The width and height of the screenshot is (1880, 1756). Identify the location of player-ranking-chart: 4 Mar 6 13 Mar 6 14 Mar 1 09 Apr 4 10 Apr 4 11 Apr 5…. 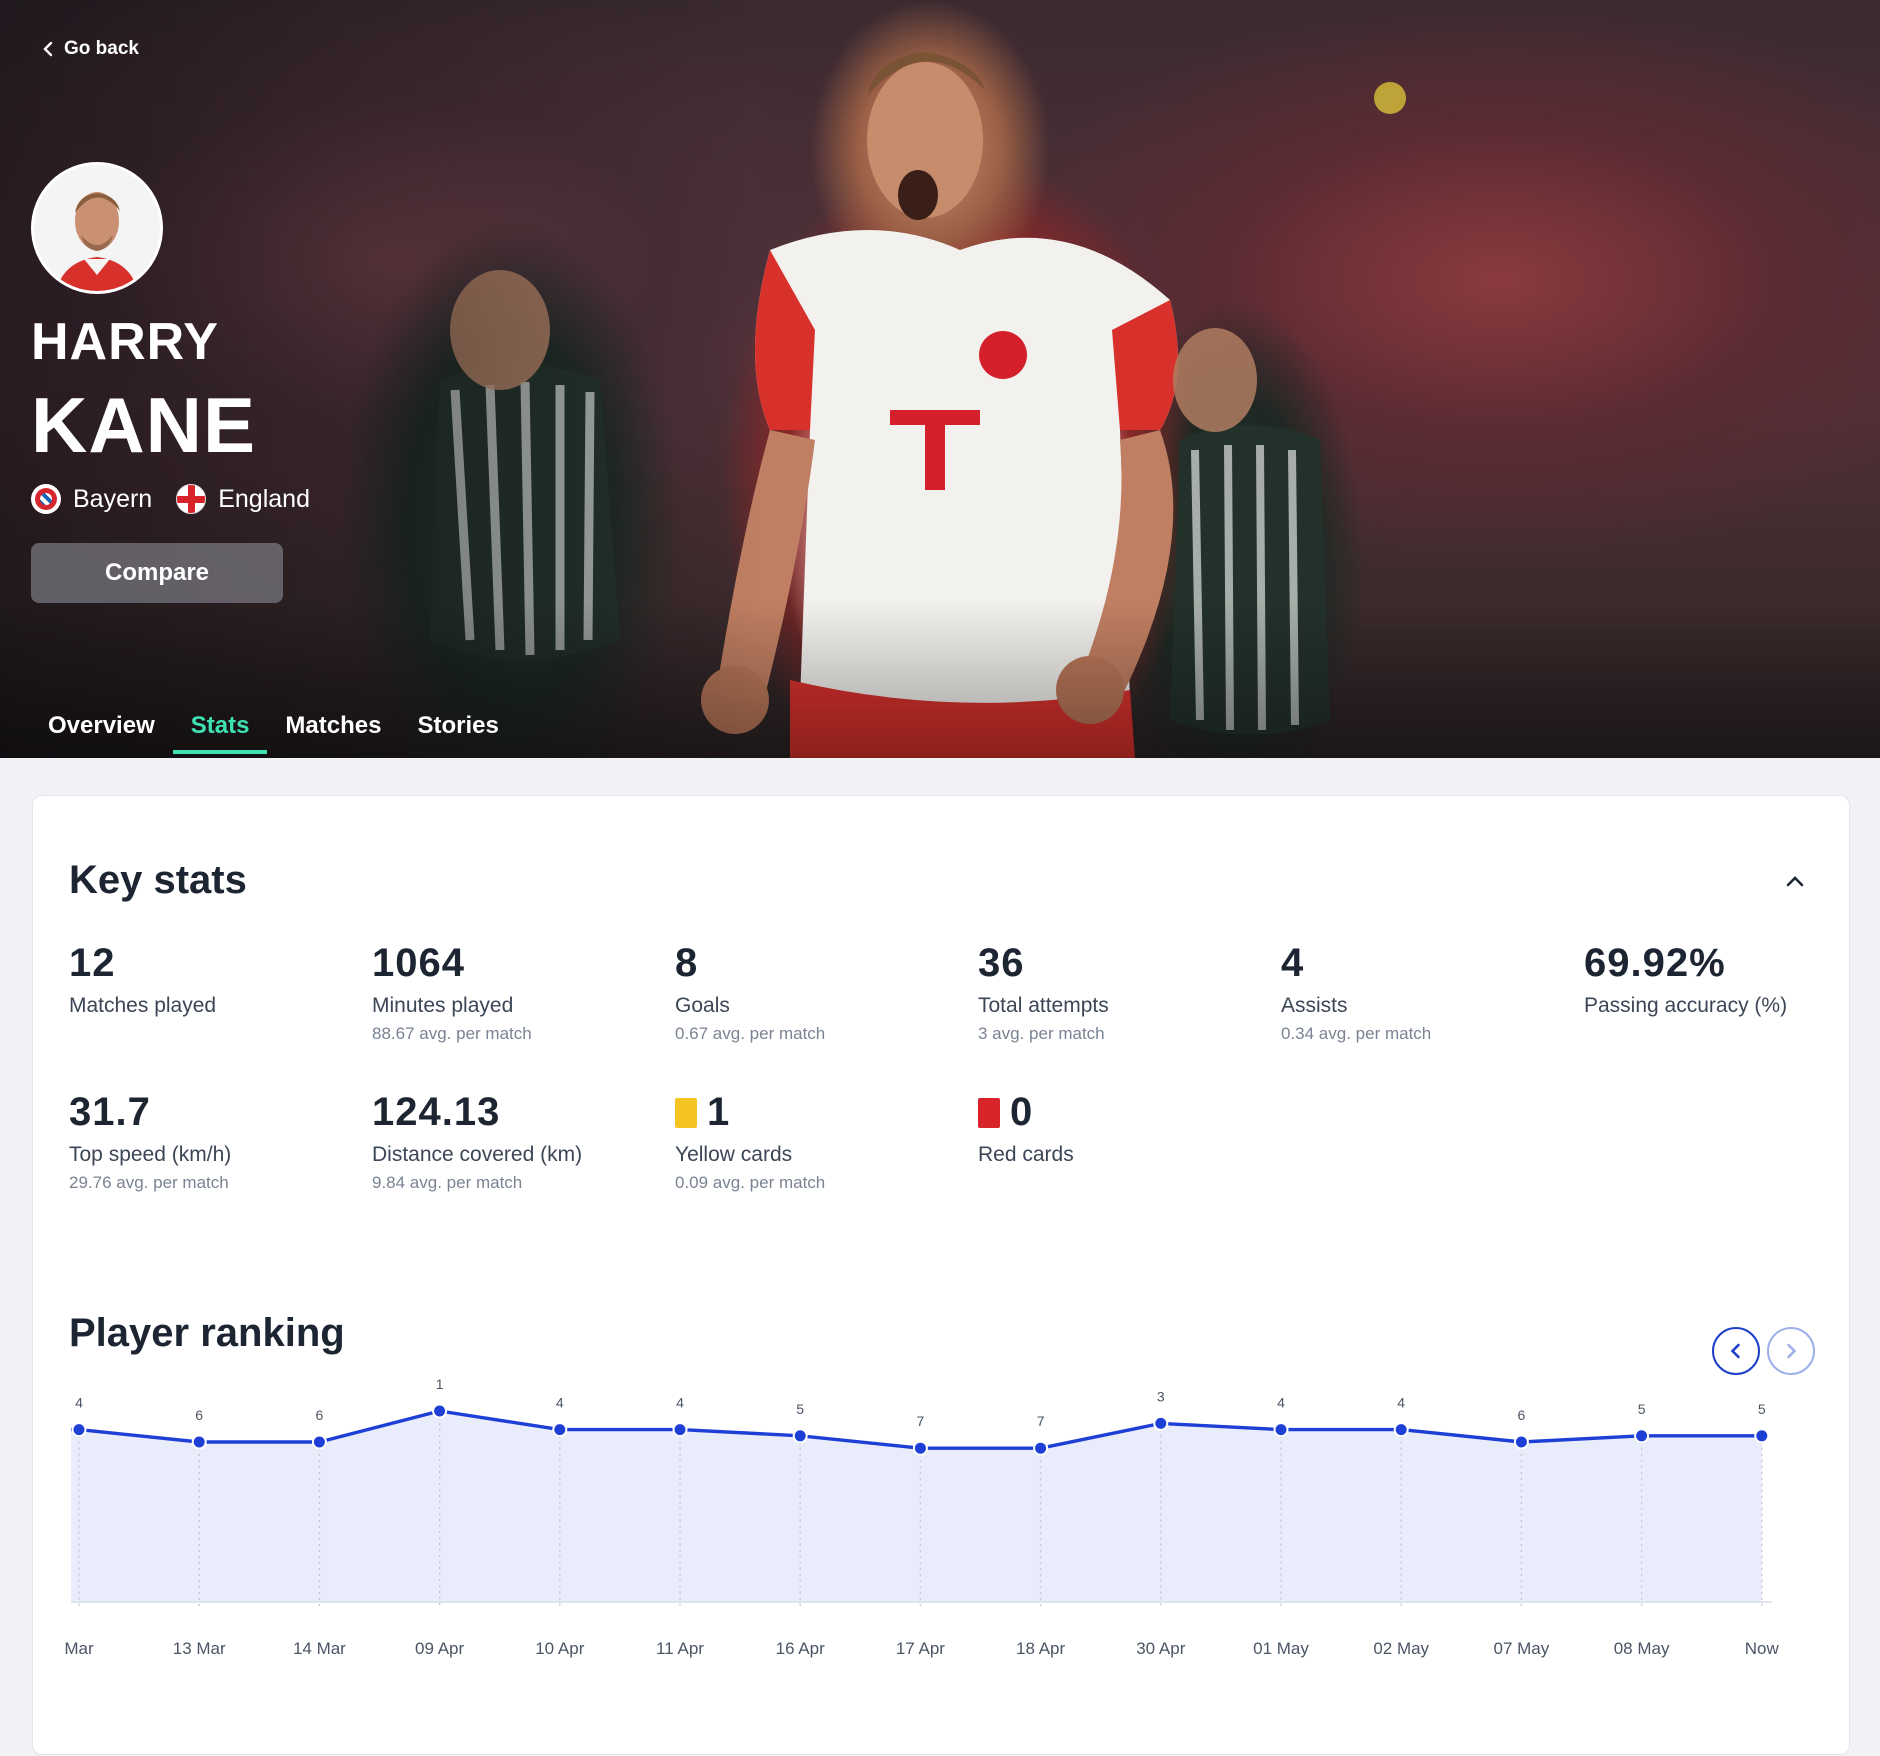
(922, 1517).